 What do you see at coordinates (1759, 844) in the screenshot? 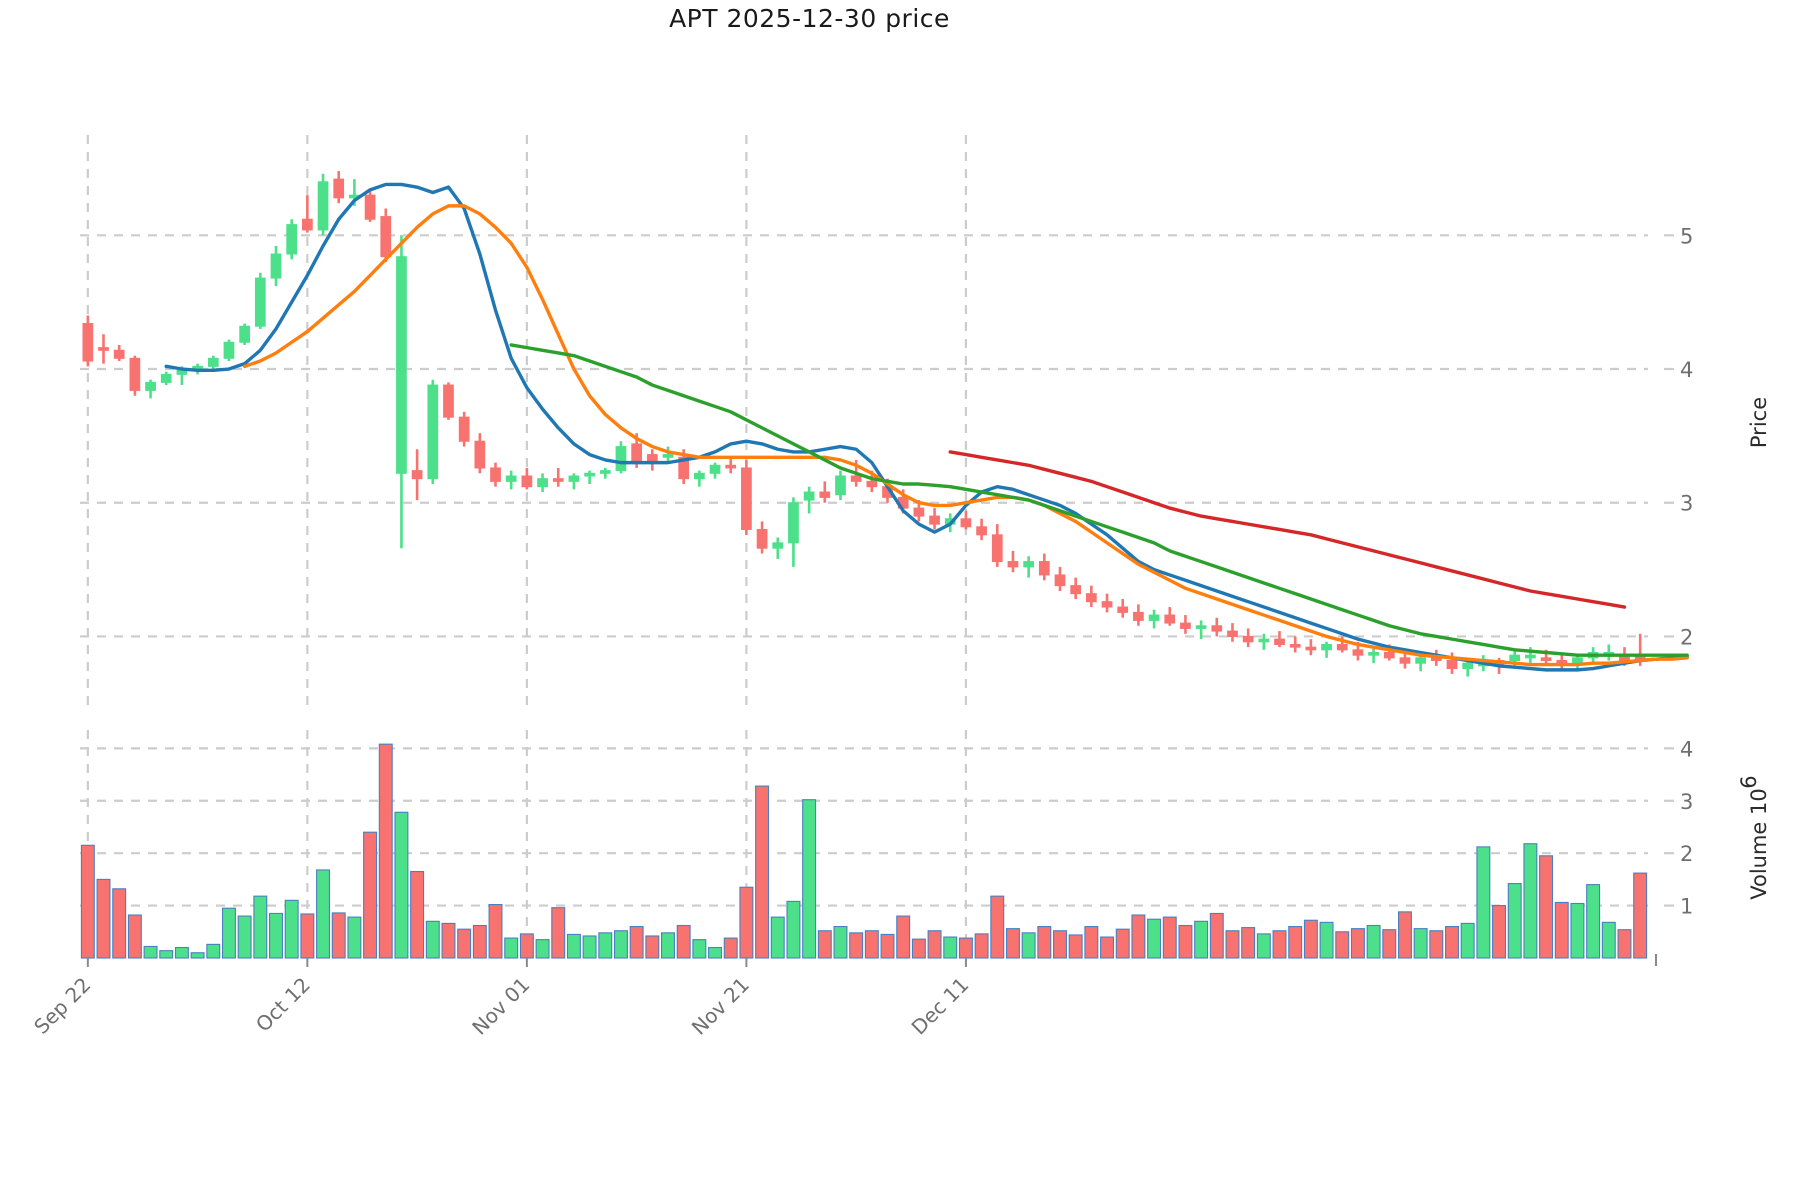
I see `volume-axis-title: Volume 10` at bounding box center [1759, 844].